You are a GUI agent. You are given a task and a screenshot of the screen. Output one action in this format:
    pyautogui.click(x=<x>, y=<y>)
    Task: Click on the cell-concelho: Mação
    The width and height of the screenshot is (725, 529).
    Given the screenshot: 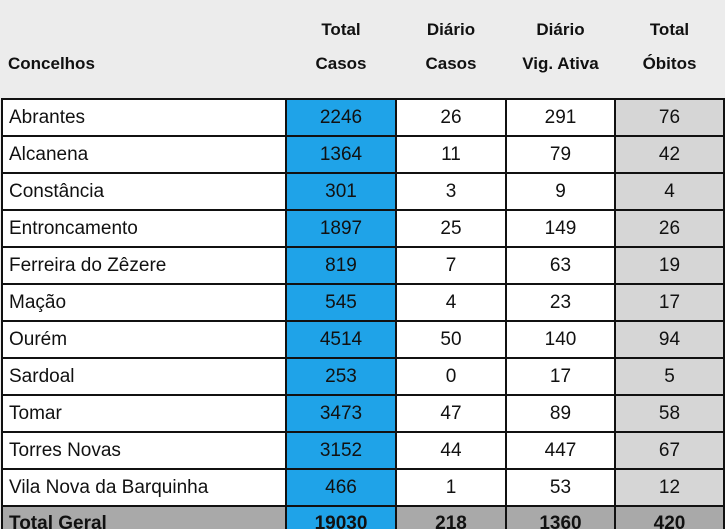 What is the action you would take?
    pyautogui.click(x=144, y=302)
    